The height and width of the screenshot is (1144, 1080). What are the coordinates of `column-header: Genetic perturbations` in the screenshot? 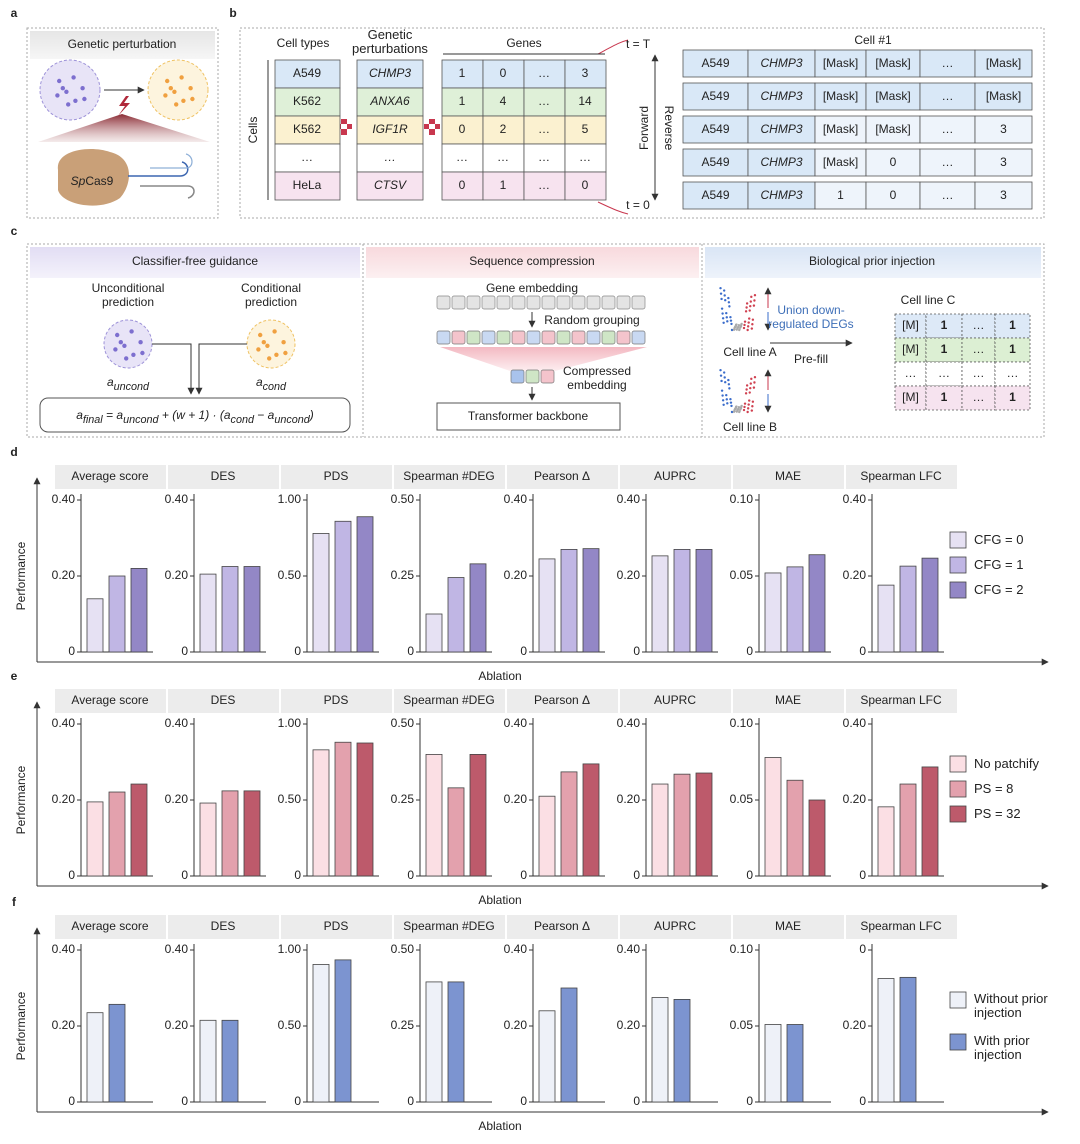 It's located at (390, 41).